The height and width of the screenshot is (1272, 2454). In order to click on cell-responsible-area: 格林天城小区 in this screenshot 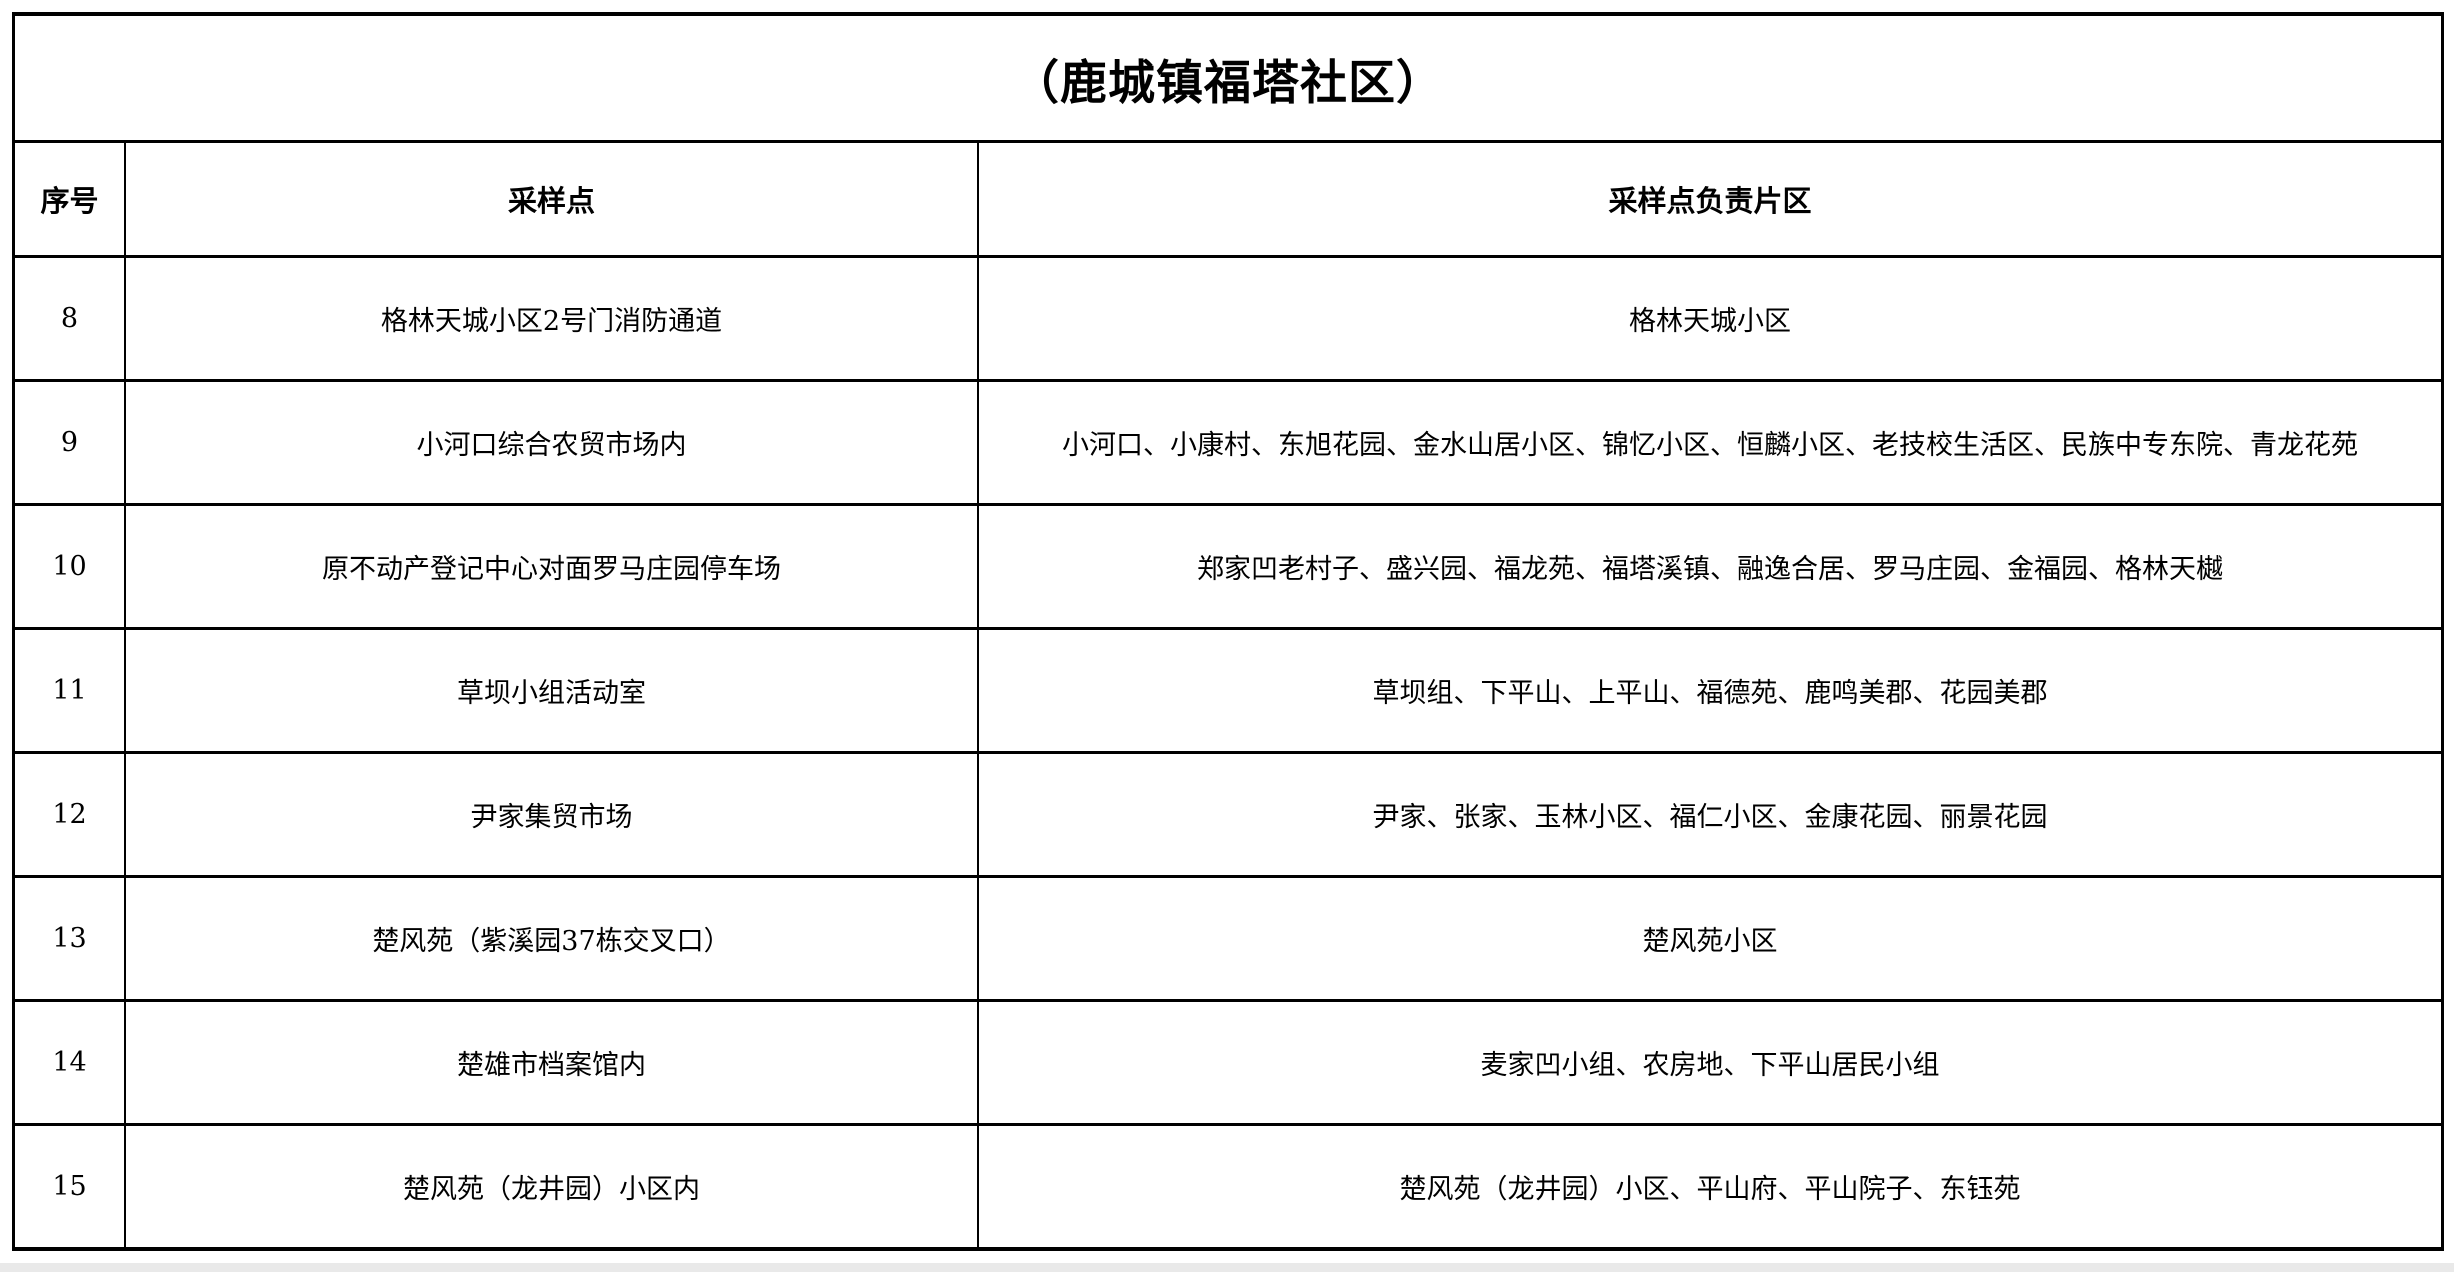, I will do `click(1709, 318)`.